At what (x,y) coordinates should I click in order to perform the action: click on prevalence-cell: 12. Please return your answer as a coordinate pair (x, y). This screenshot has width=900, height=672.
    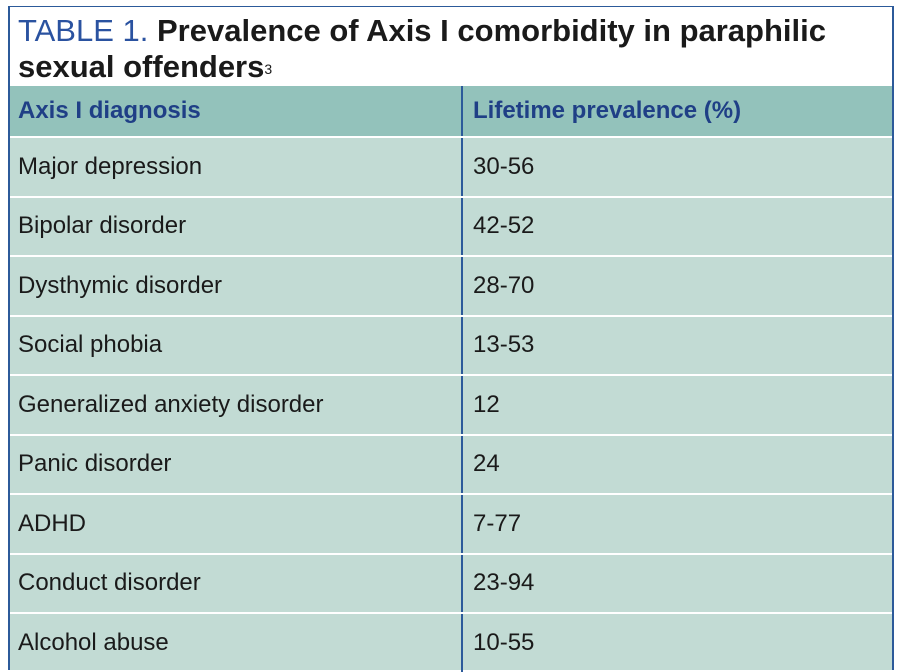
    Looking at the image, I should click on (676, 405).